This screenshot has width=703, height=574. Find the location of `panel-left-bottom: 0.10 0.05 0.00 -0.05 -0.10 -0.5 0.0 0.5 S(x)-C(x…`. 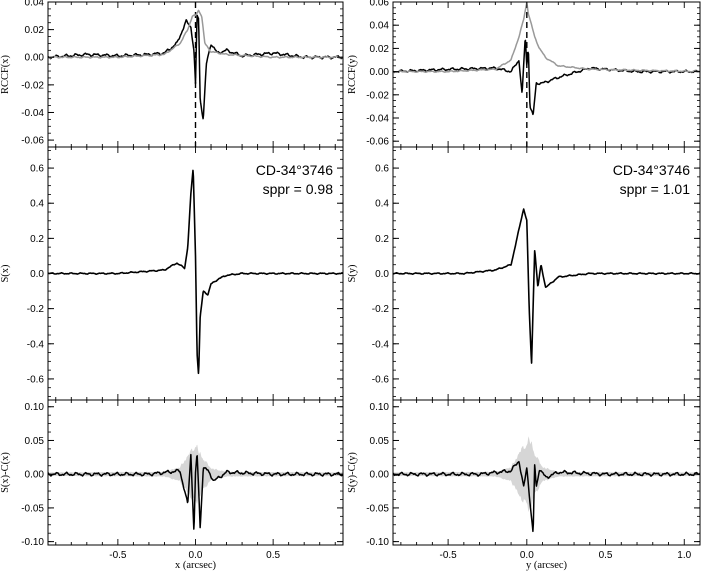

panel-left-bottom: 0.10 0.05 0.00 -0.05 -0.10 -0.5 0.0 0.5 S(x)-C(x… is located at coordinates (172, 485).